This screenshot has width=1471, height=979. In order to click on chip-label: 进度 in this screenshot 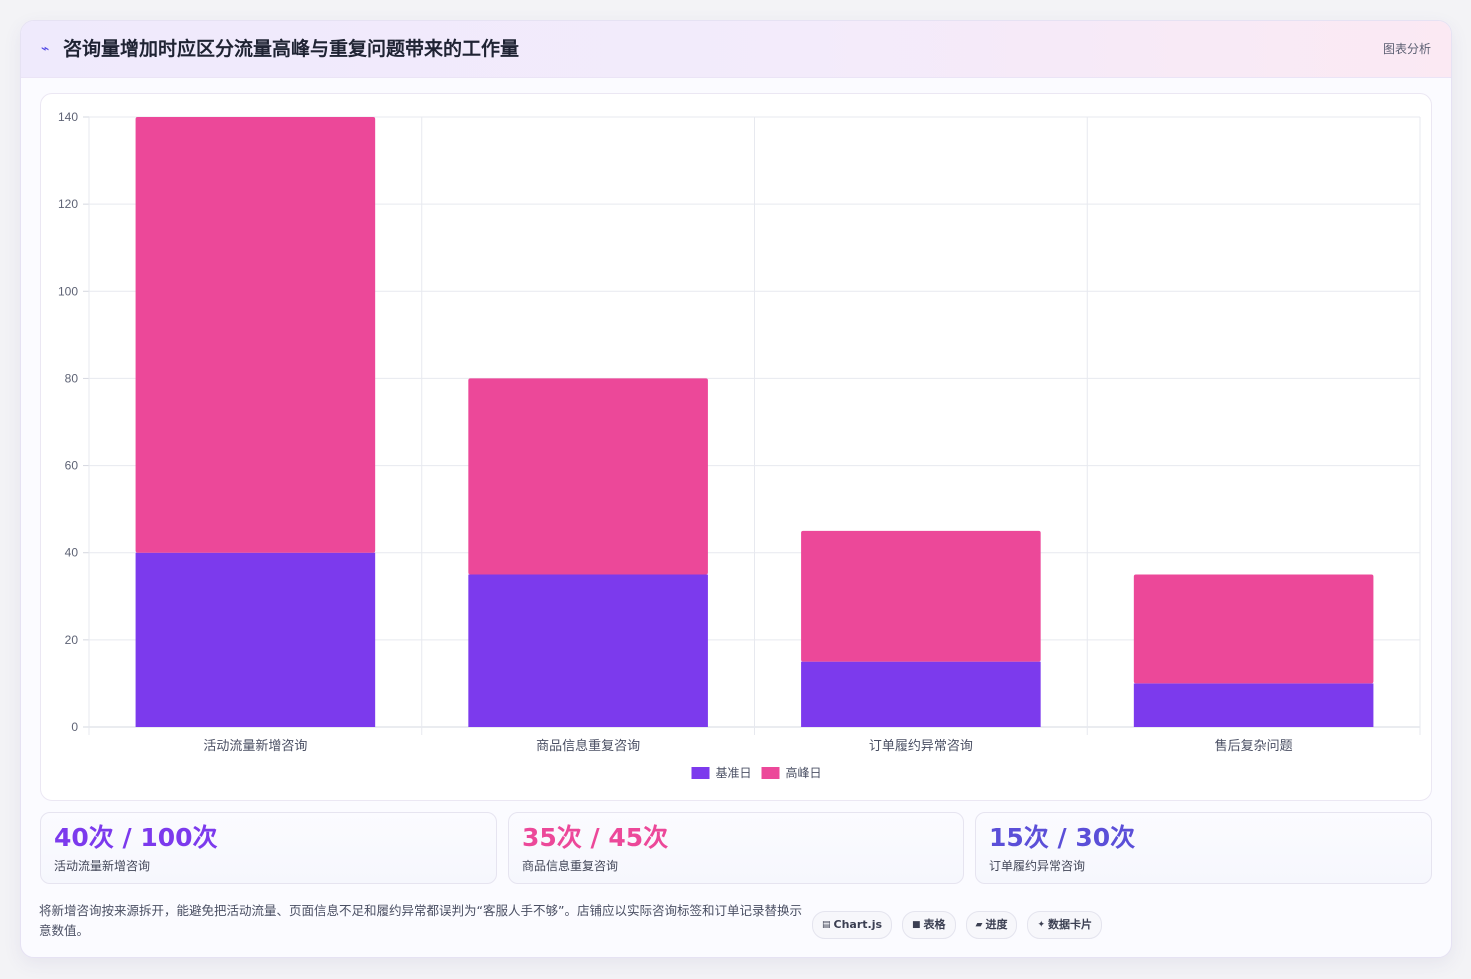, I will do `click(996, 924)`.